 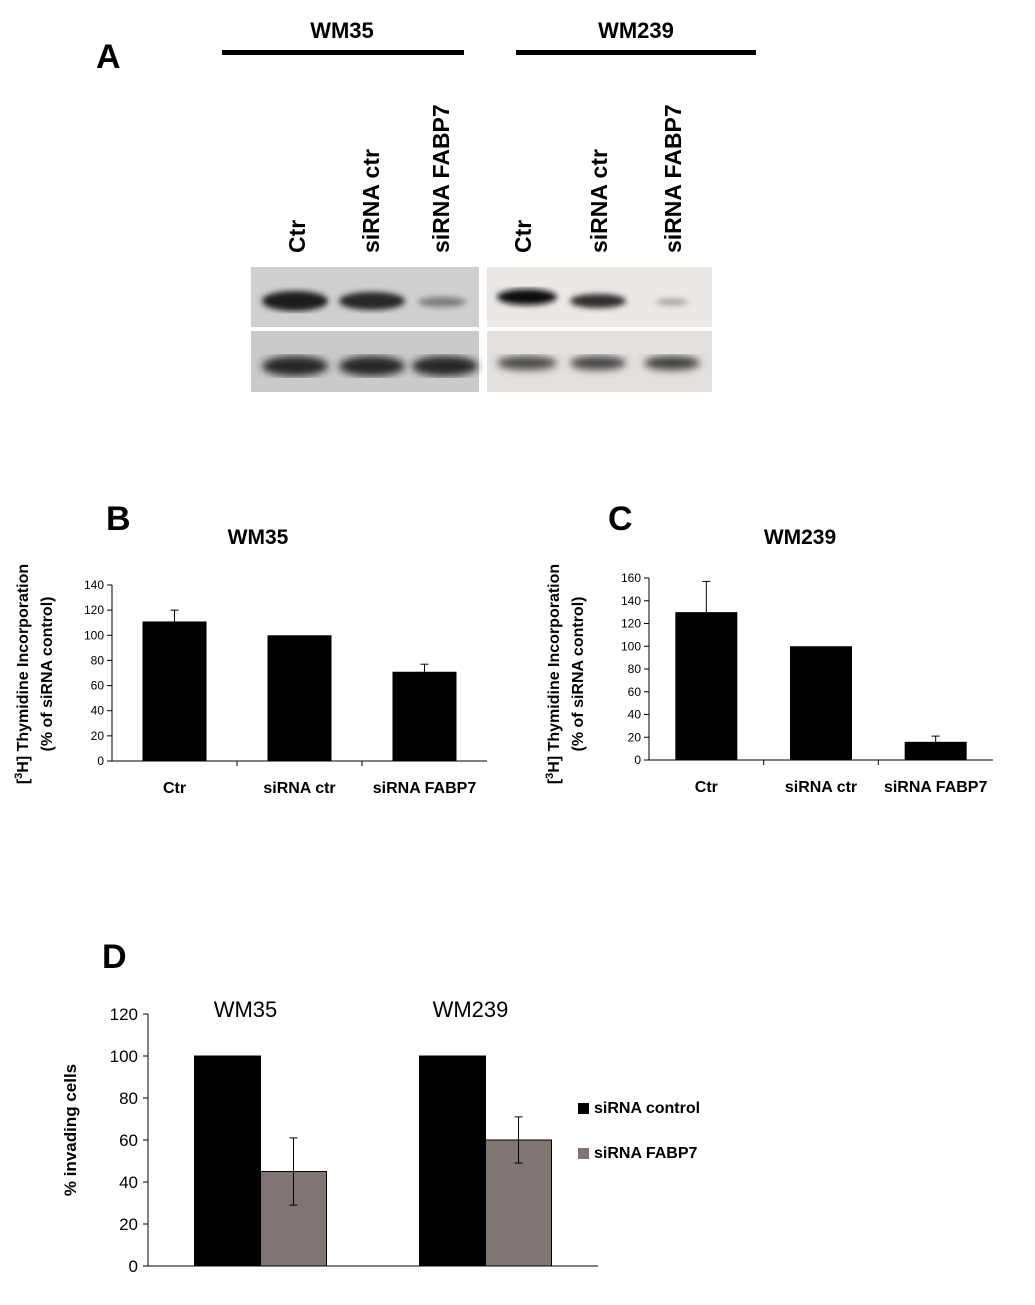 What do you see at coordinates (673, 178) in the screenshot?
I see `lane-label-wm239-sirna-fabp7: siRNA FABP7` at bounding box center [673, 178].